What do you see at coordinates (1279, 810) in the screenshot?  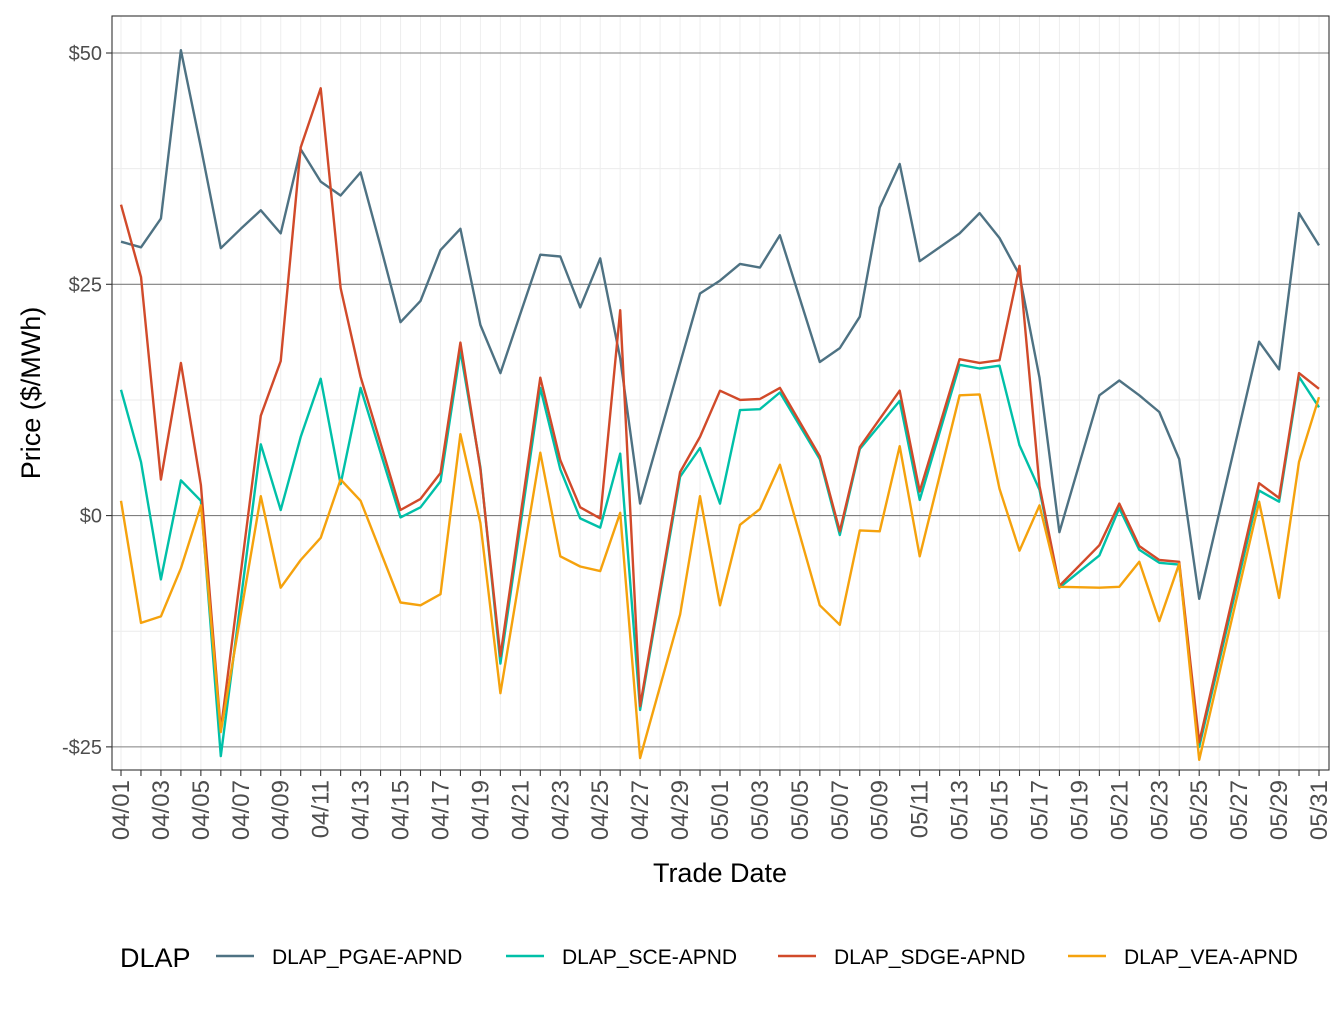 I see `x-tick-label: 05/29` at bounding box center [1279, 810].